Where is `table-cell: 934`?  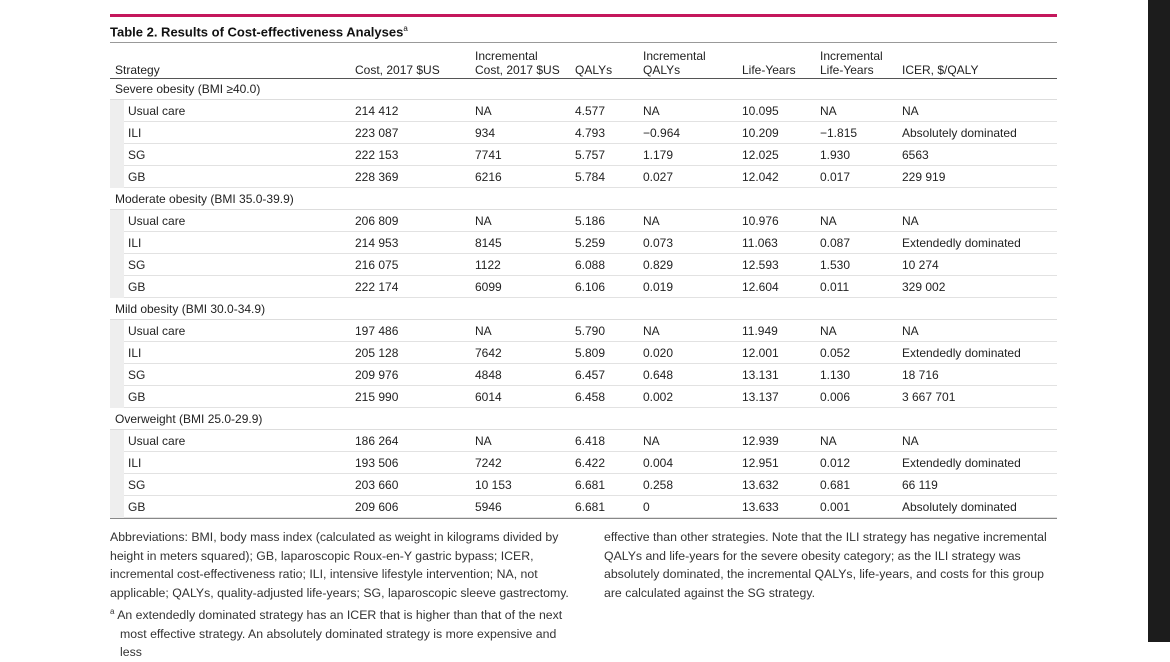 table-cell: 934 is located at coordinates (485, 133).